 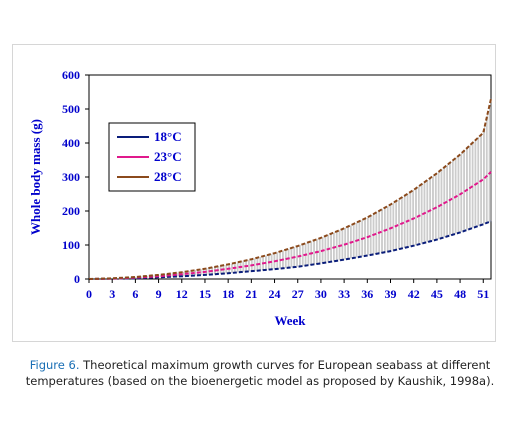 I want to click on x-tick-label: 27, so click(x=298, y=294).